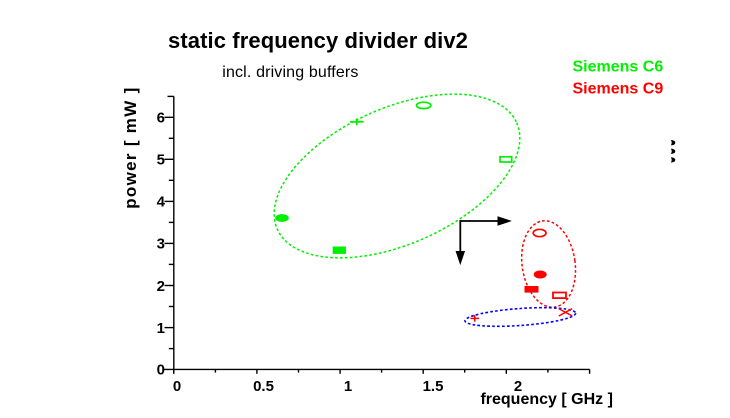 The height and width of the screenshot is (418, 730). Describe the element at coordinates (433, 386) in the screenshot. I see `svg-text: 1.5` at that location.